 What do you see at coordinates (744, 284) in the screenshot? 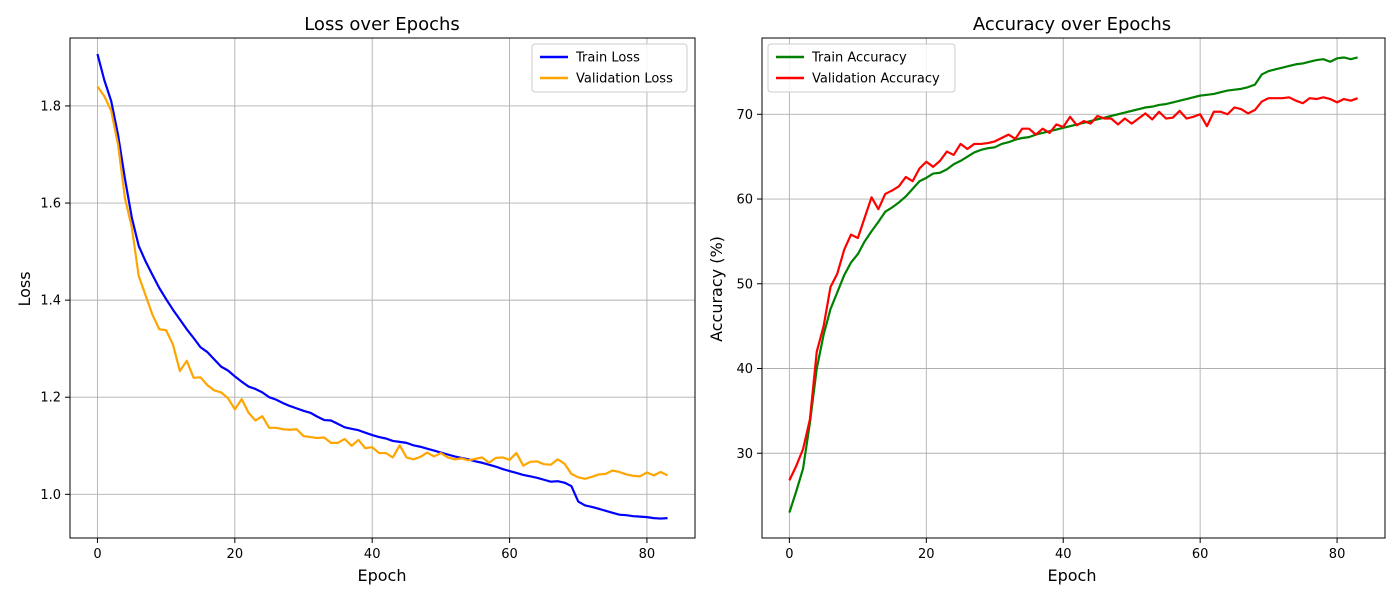
I see `accuracy-y-tick-label: 50` at bounding box center [744, 284].